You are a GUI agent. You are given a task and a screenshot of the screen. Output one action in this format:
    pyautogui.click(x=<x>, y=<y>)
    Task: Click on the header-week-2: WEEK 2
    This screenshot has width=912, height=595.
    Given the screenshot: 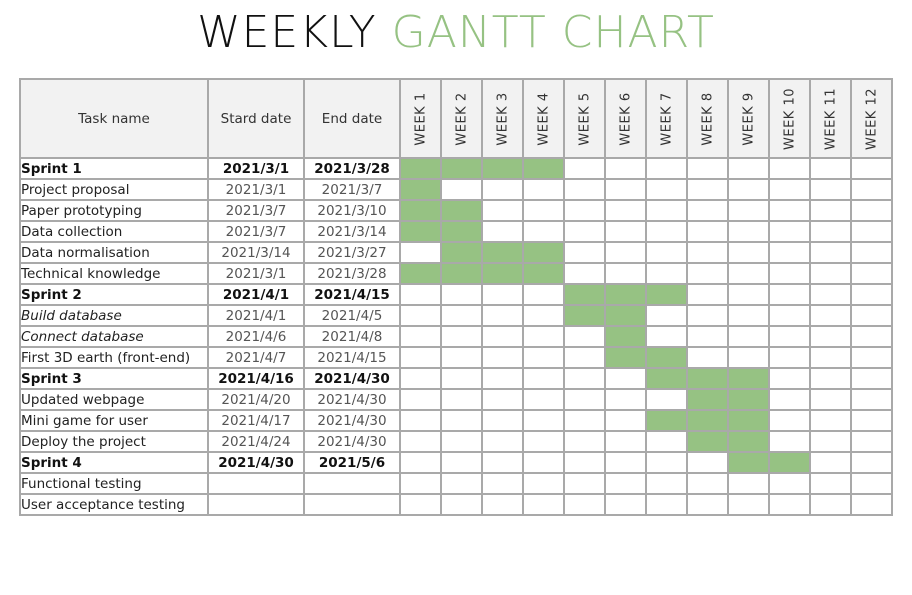 What is the action you would take?
    pyautogui.click(x=461, y=118)
    